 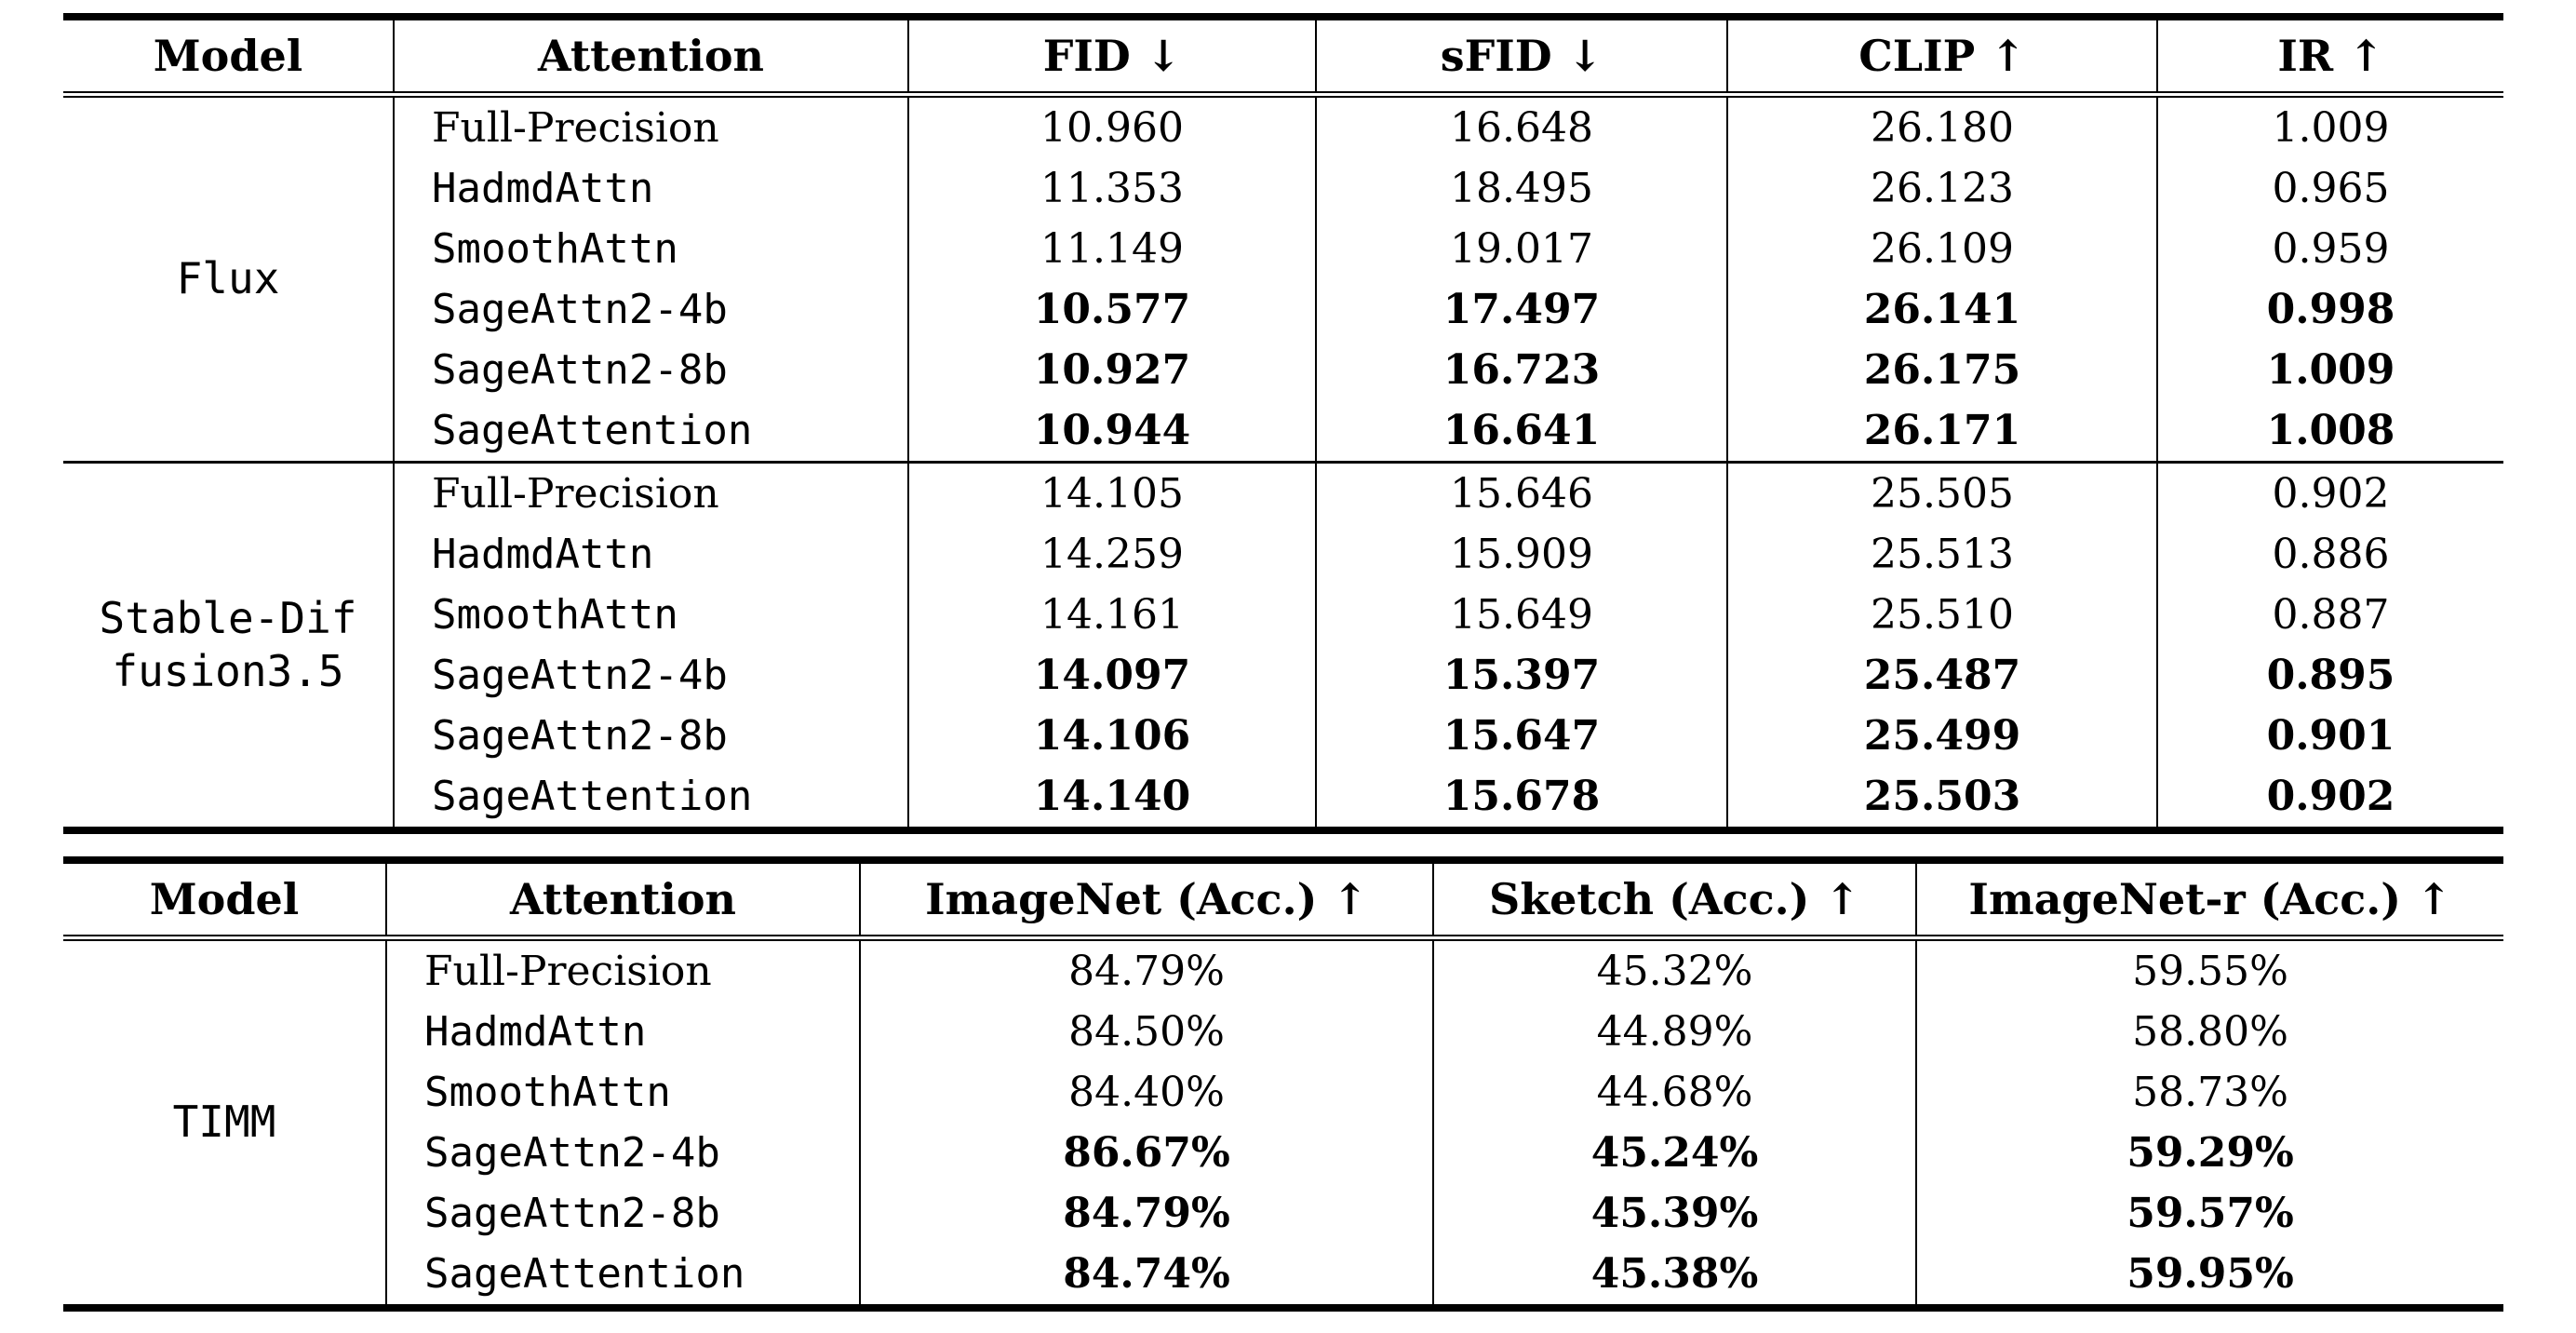 What do you see at coordinates (1521, 249) in the screenshot?
I see `sfid-value: 19.017` at bounding box center [1521, 249].